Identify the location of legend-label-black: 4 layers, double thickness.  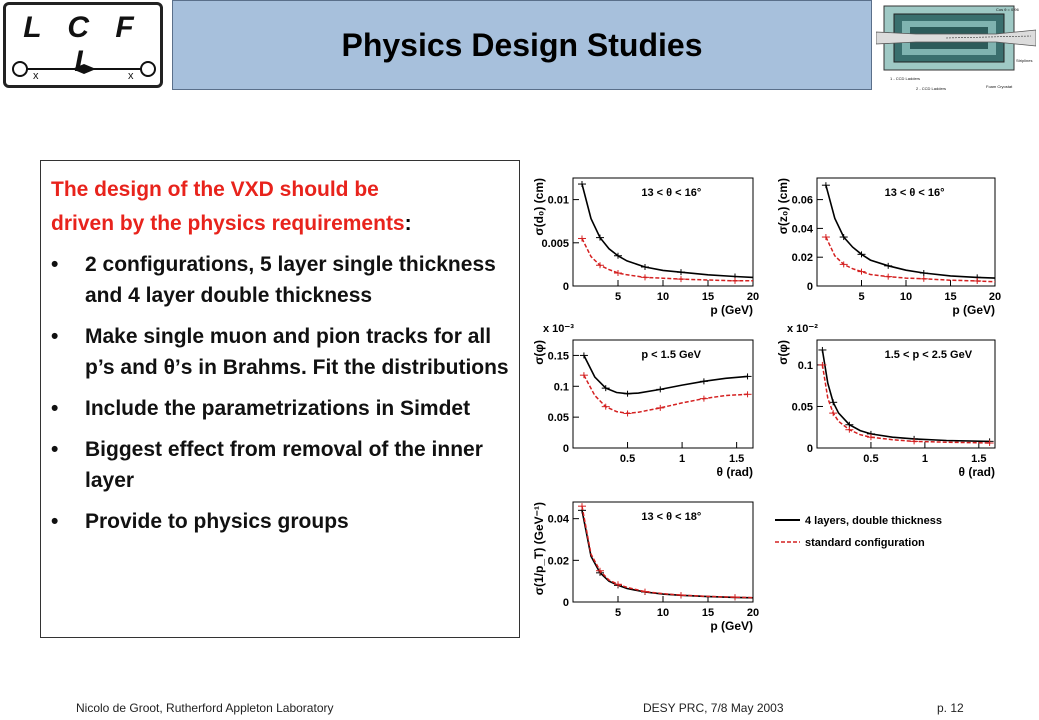
(873, 521).